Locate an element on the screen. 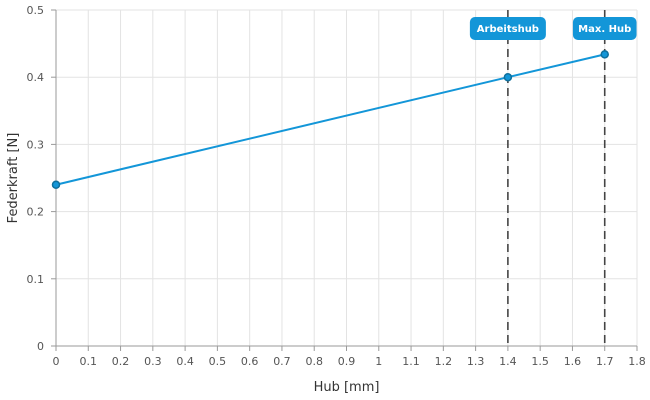 The width and height of the screenshot is (650, 400). stroke-marker: Max. Hub is located at coordinates (604, 178).